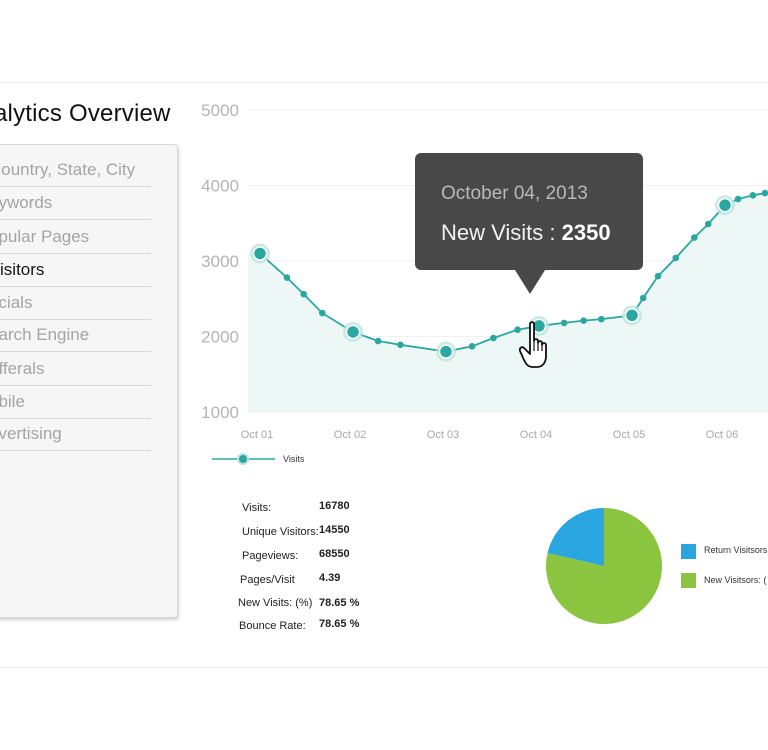  What do you see at coordinates (220, 261) in the screenshot?
I see `y-tick-label: 3000` at bounding box center [220, 261].